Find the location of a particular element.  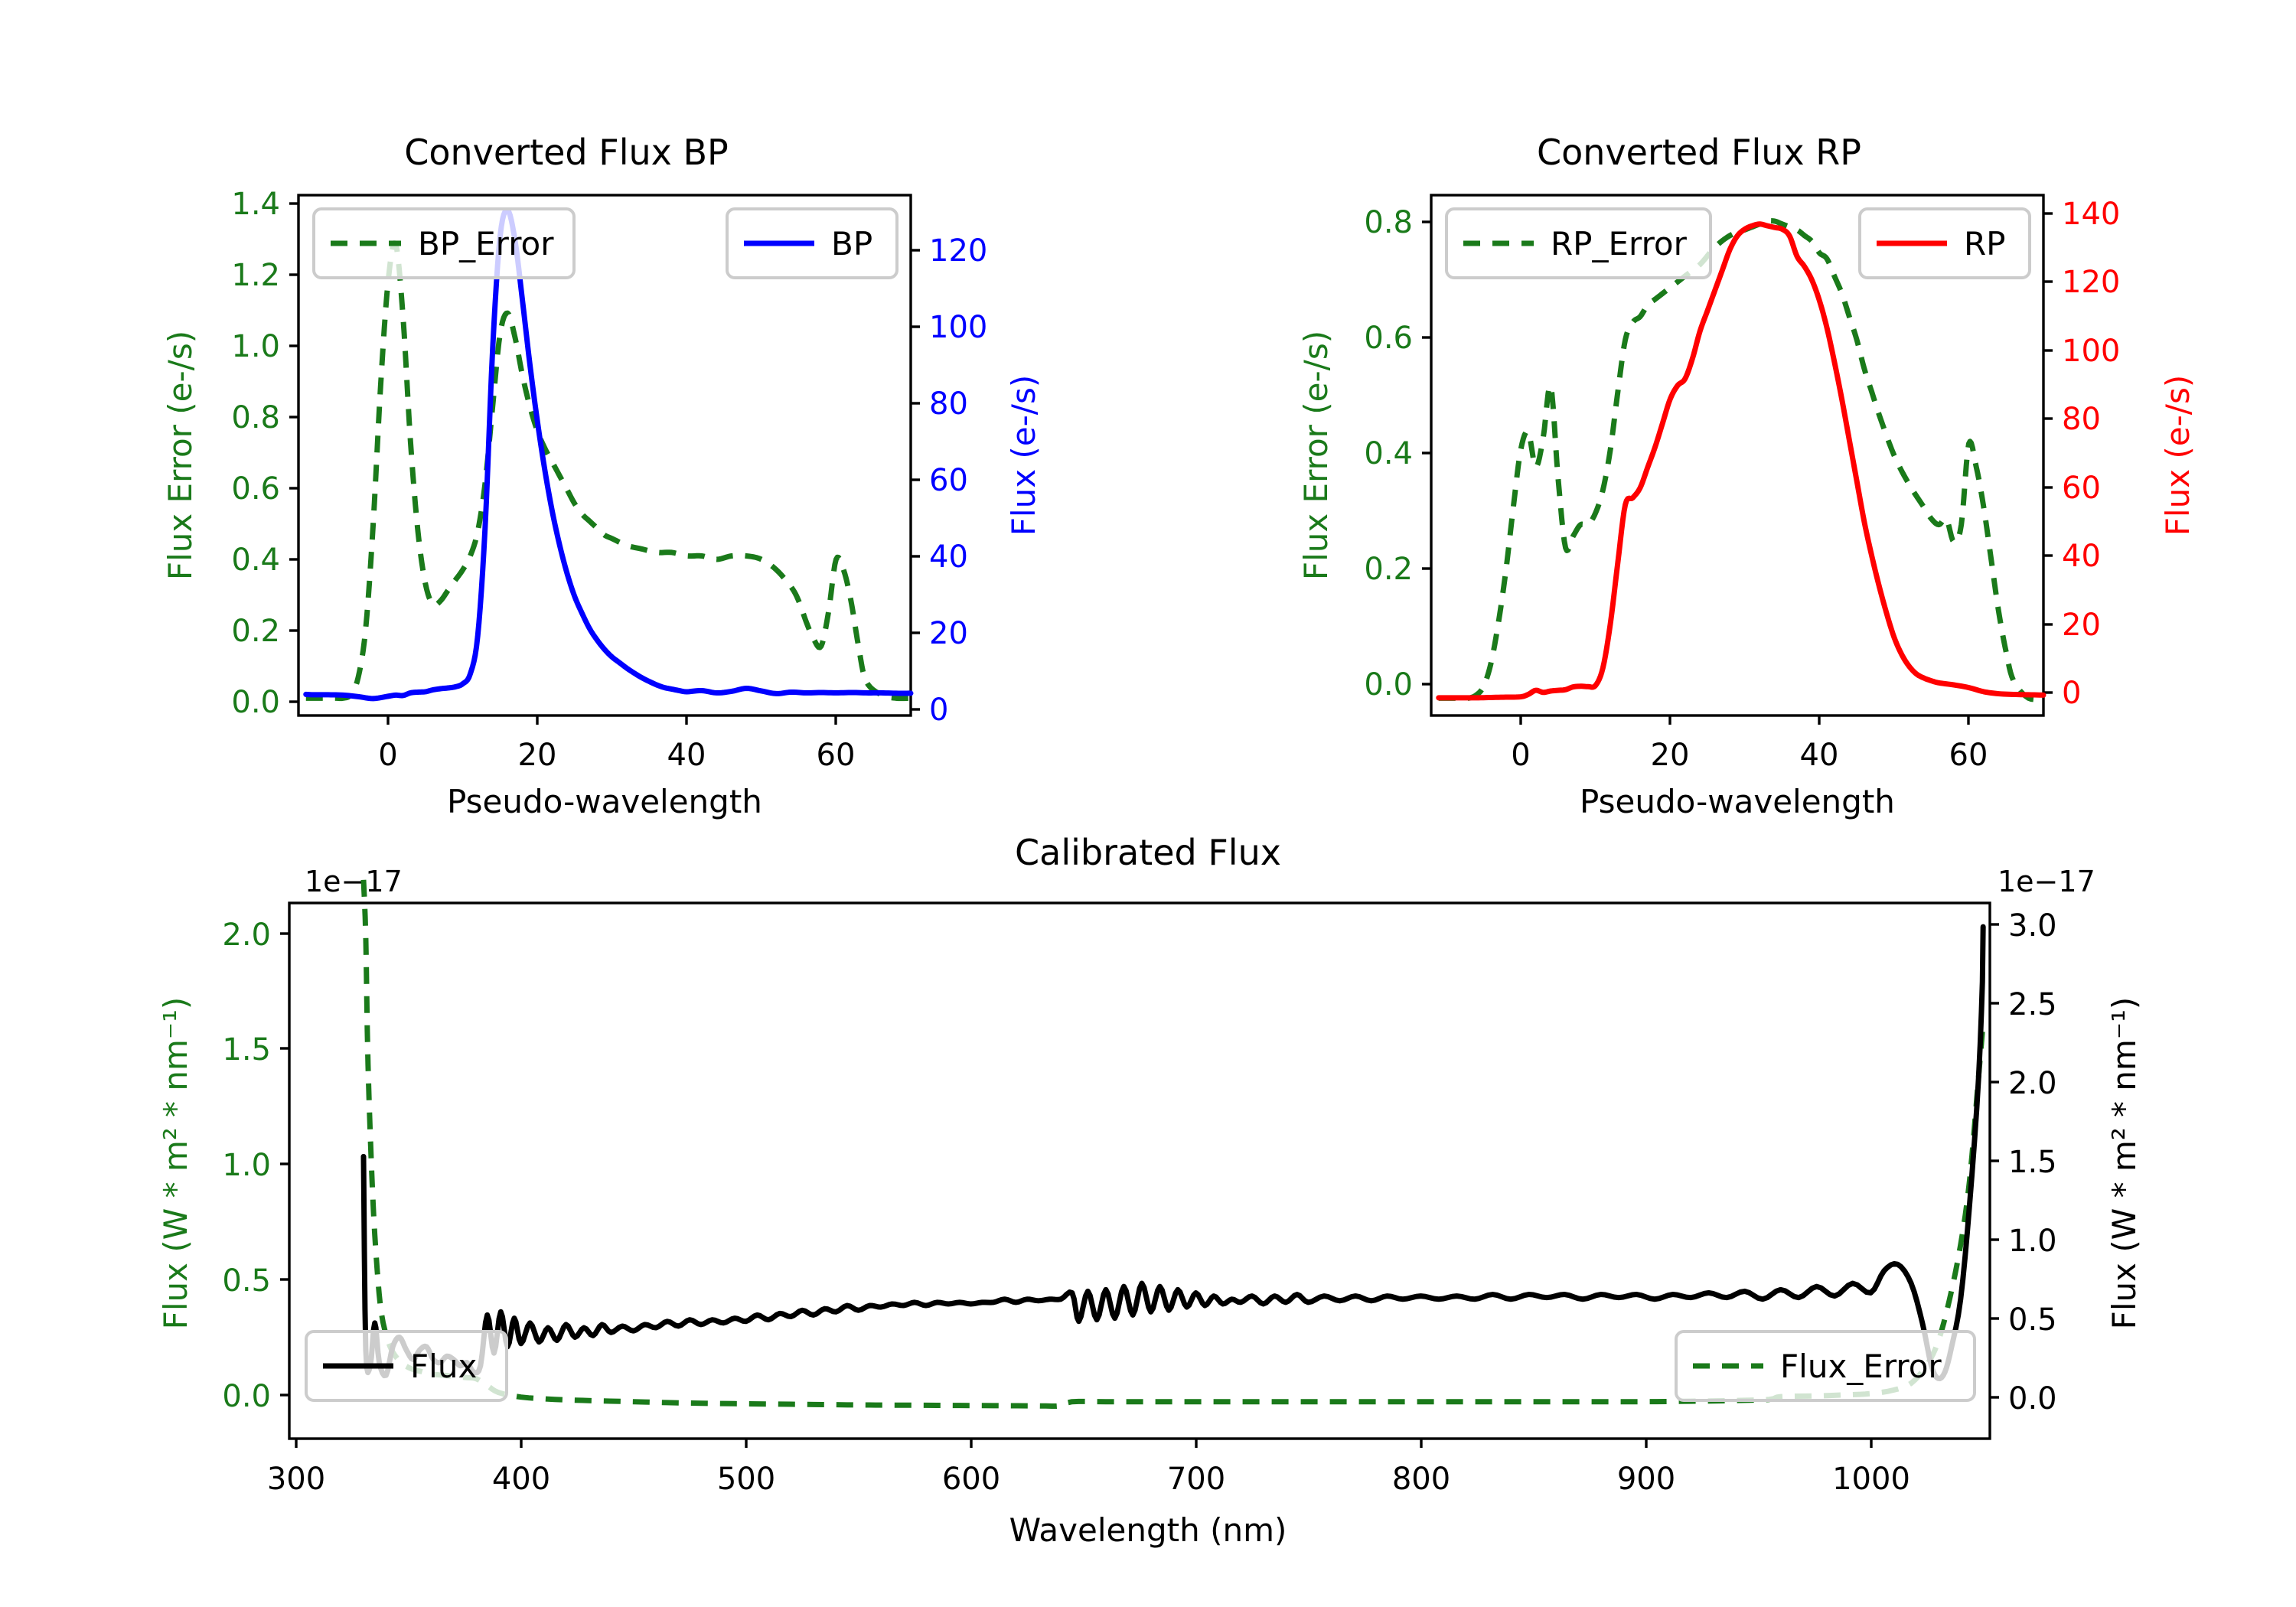

calibrated-xlabel: Wavelength (nm) is located at coordinates (1148, 1530).